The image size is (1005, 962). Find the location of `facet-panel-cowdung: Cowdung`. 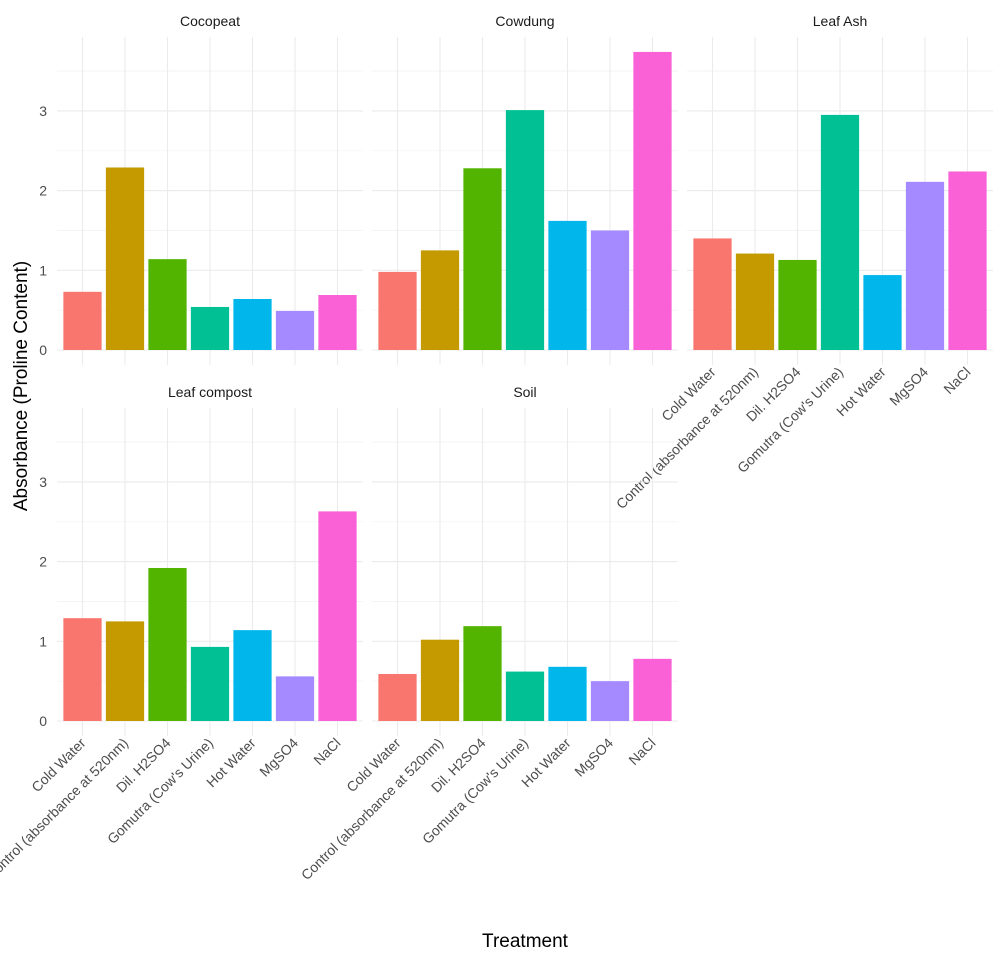

facet-panel-cowdung: Cowdung is located at coordinates (525, 189).